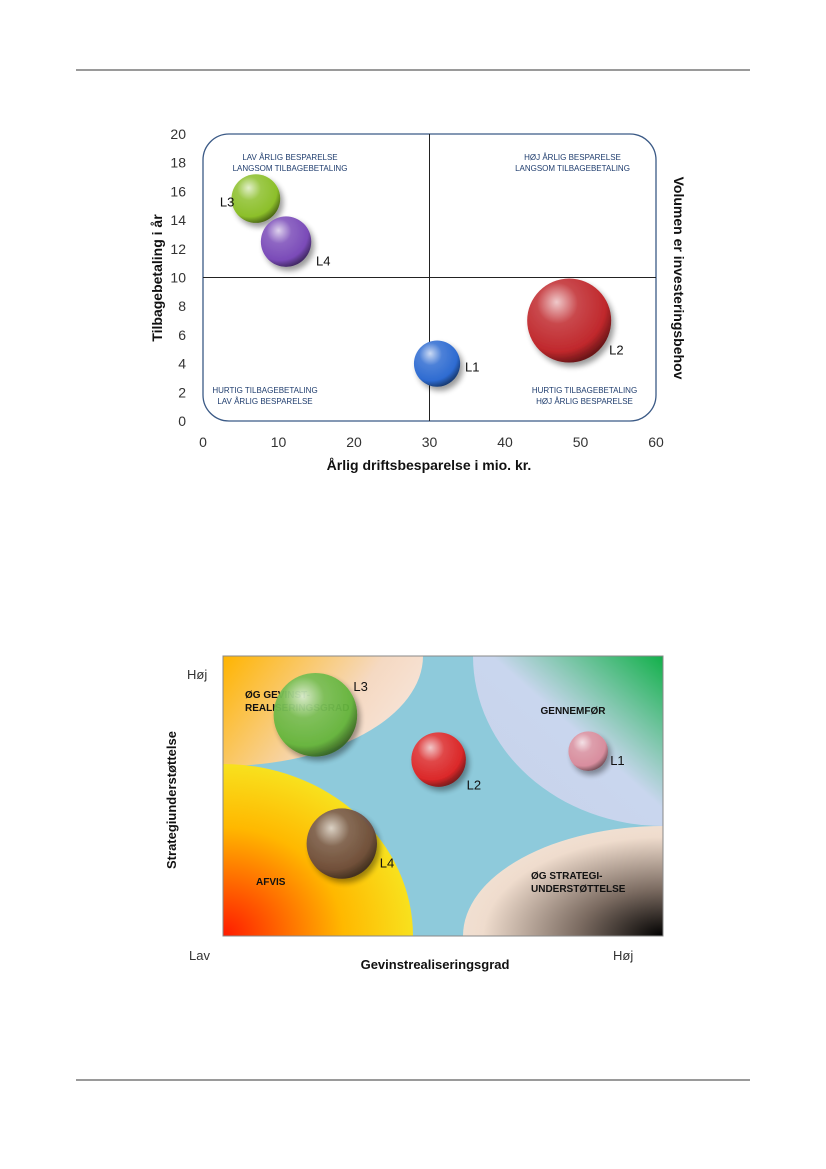 The image size is (826, 1169). What do you see at coordinates (182, 392) in the screenshot?
I see `y-tick-label: 2` at bounding box center [182, 392].